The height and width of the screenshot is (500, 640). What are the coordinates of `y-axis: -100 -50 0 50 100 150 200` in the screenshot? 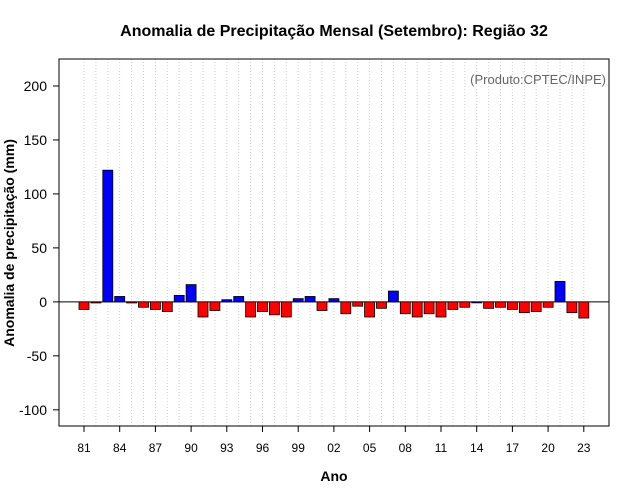 It's located at (39, 248).